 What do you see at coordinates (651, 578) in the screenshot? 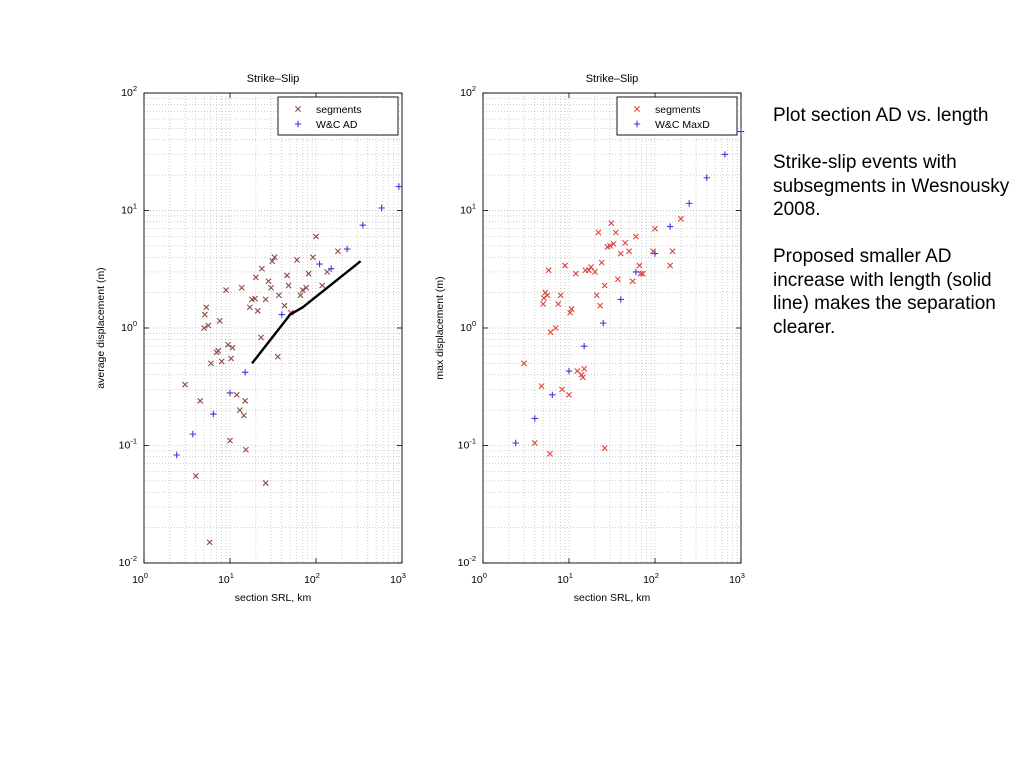
I see `x-tick-label: 10²` at bounding box center [651, 578].